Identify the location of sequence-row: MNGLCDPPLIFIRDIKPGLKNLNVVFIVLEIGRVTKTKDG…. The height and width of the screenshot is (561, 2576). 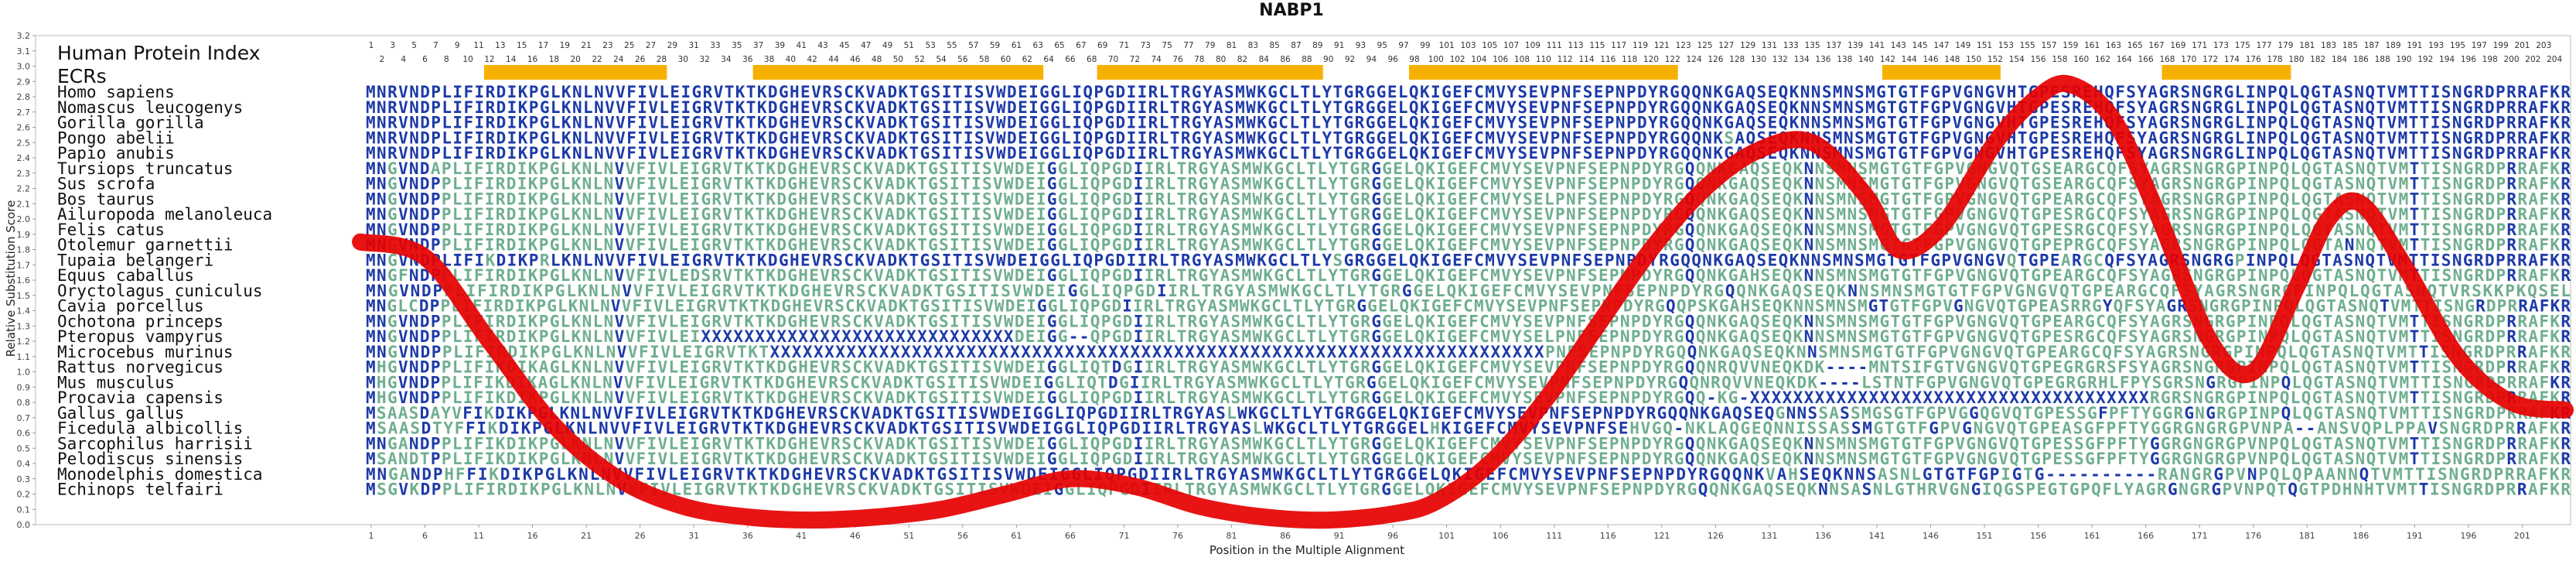
(1469, 306).